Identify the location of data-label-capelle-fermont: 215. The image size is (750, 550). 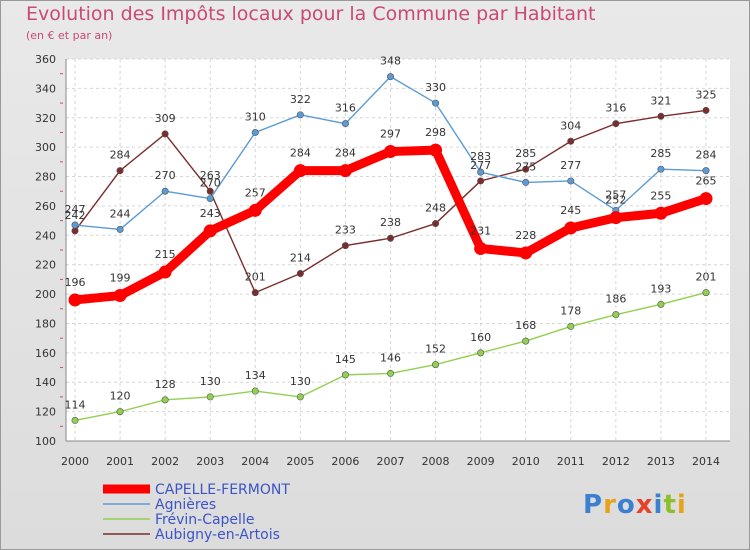
(165, 254).